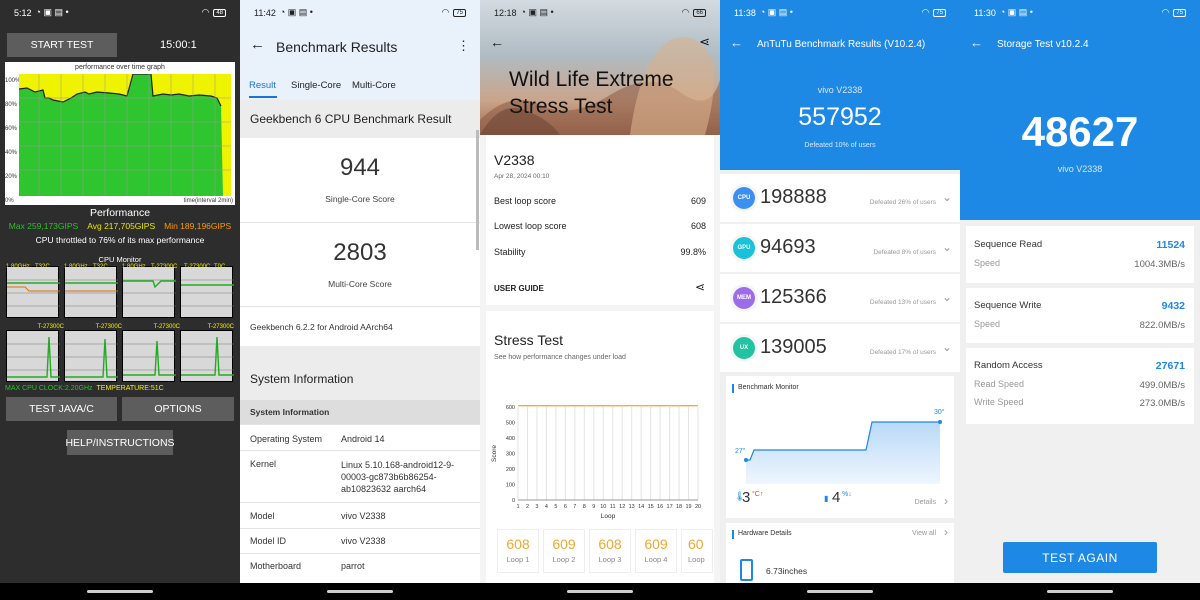 Image resolution: width=1200 pixels, height=600 pixels. What do you see at coordinates (517, 507) in the screenshot?
I see `x-tick-label: 1` at bounding box center [517, 507].